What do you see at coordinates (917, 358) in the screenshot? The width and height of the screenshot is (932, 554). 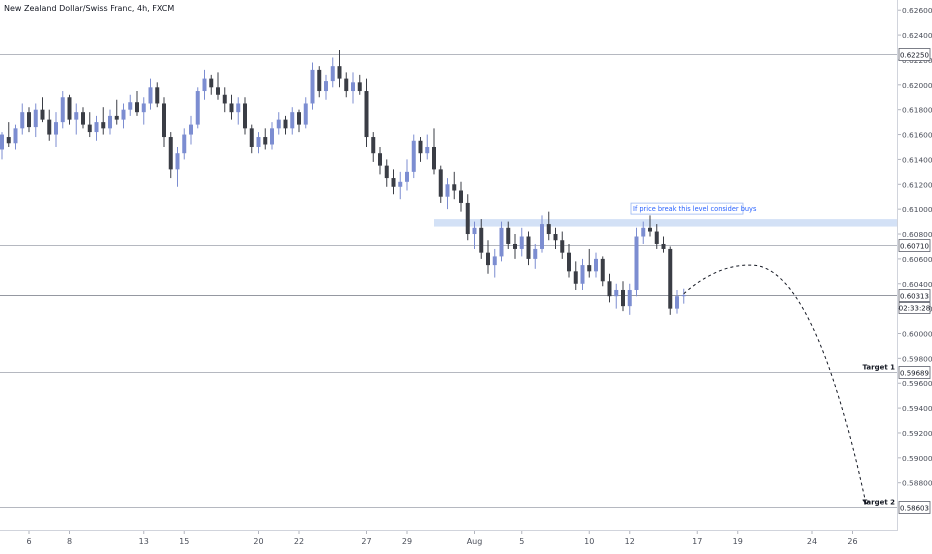 I see `y-tick-label: 0.59800` at bounding box center [917, 358].